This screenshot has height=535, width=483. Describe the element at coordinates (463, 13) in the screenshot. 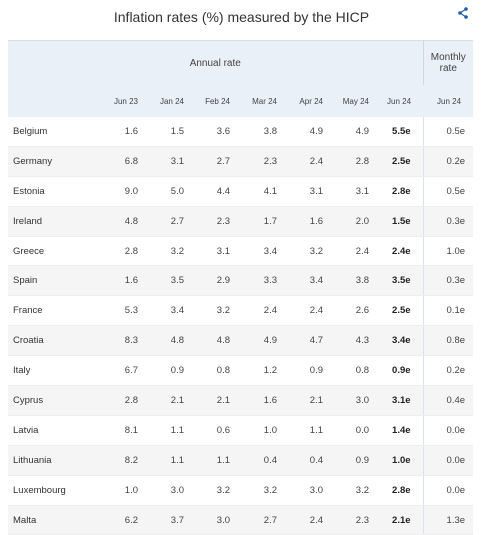

I see `share-icon` at that location.